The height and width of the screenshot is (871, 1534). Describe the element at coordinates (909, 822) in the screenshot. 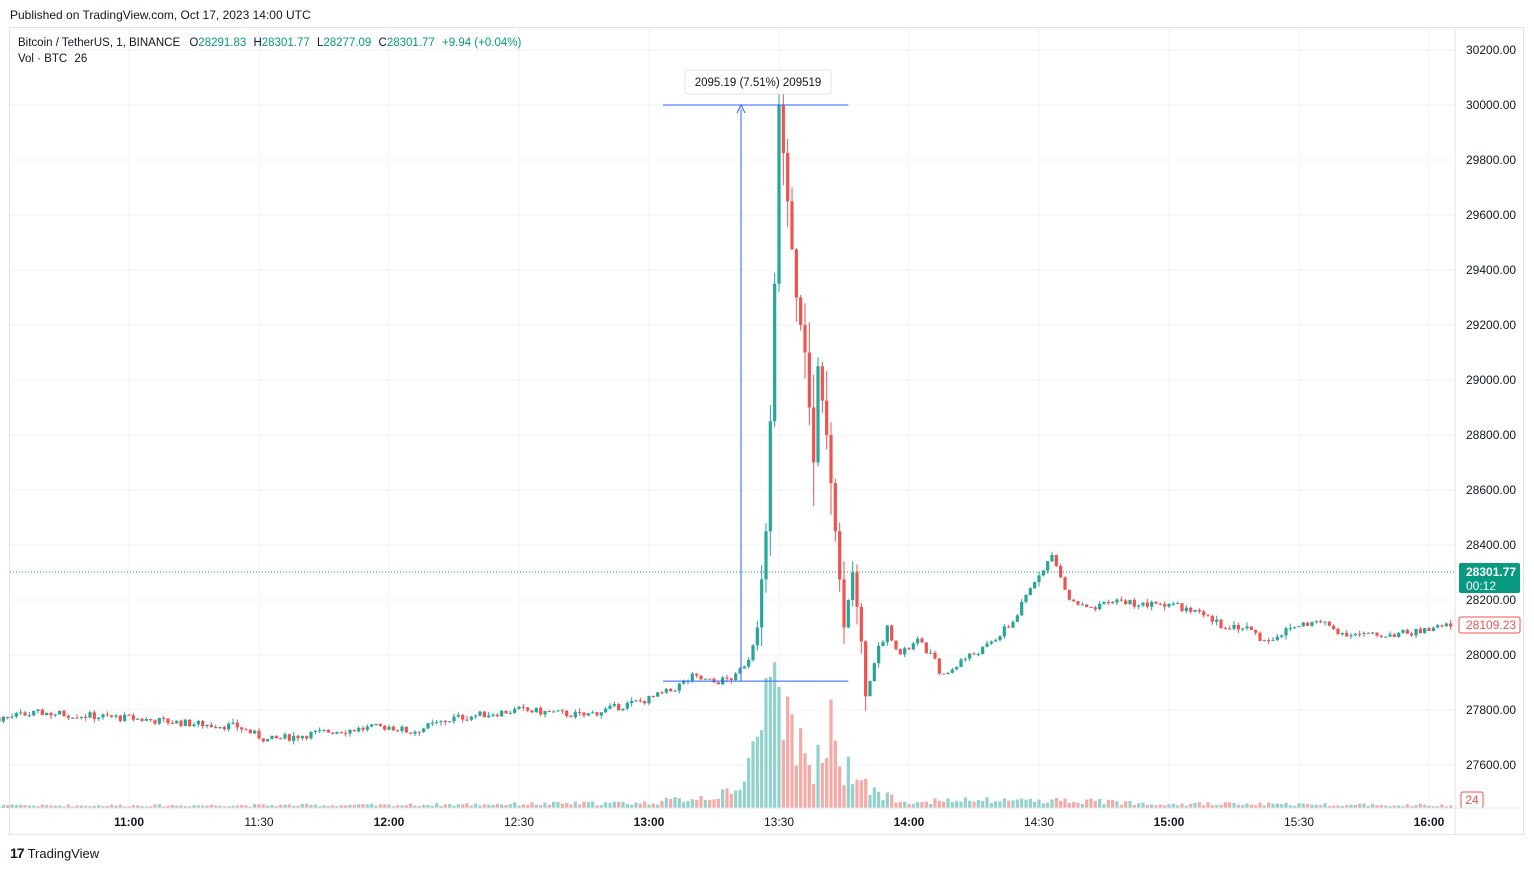

I see `x-tick-label: 14:00` at that location.